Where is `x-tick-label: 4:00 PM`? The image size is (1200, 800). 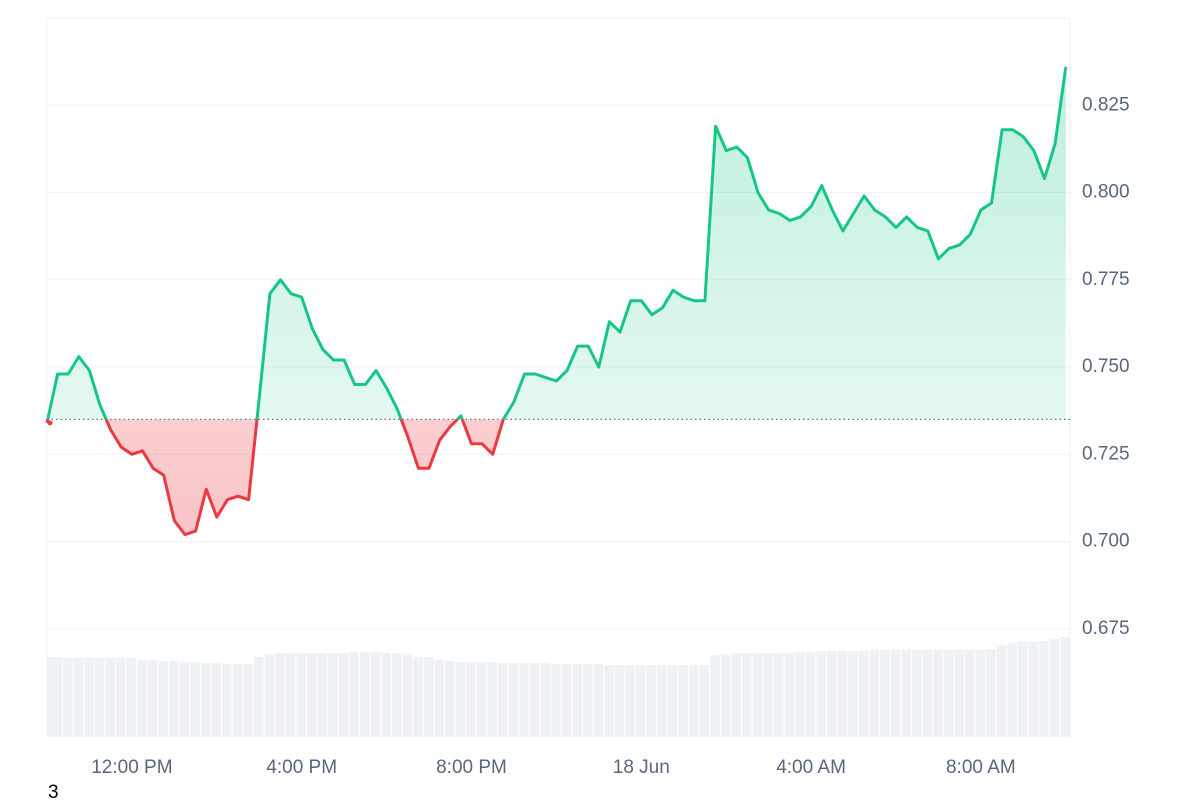 x-tick-label: 4:00 PM is located at coordinates (301, 767).